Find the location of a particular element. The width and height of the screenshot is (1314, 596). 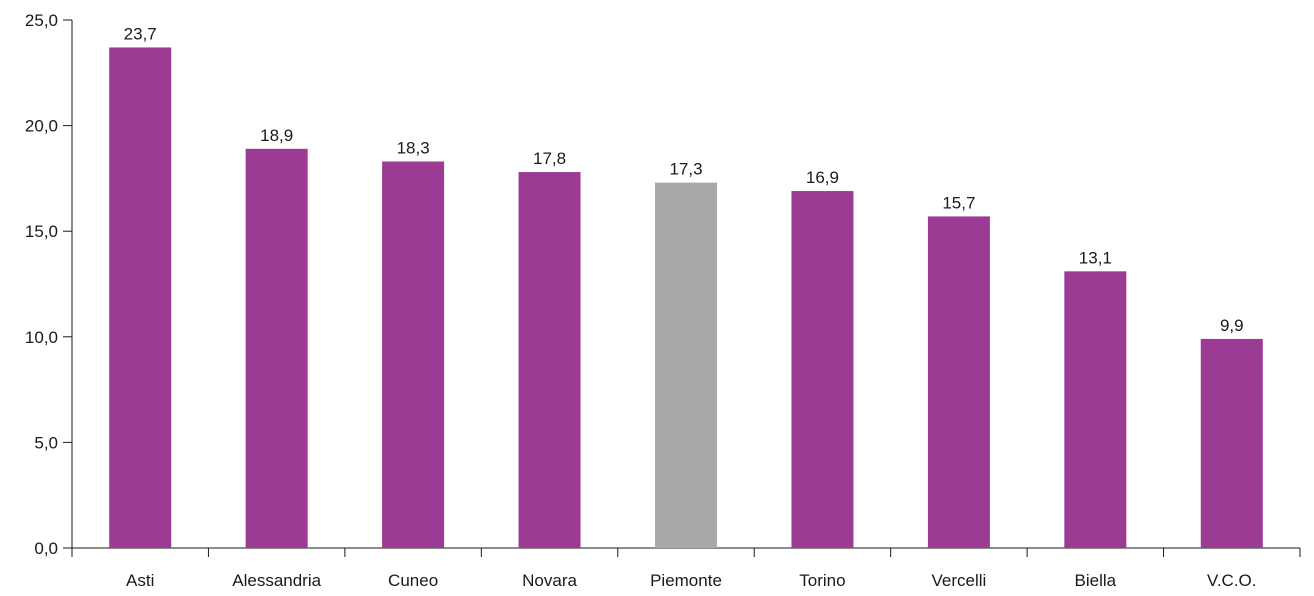

bar-alessandria is located at coordinates (276, 348).